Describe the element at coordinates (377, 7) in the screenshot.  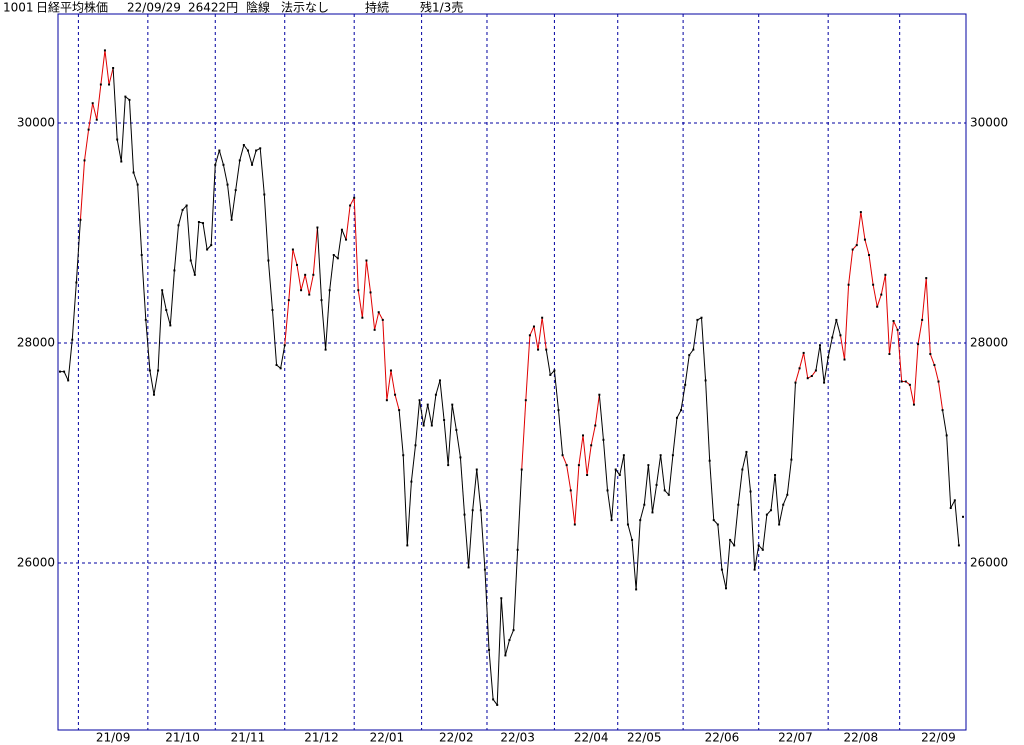
I see `header-status: 持続` at that location.